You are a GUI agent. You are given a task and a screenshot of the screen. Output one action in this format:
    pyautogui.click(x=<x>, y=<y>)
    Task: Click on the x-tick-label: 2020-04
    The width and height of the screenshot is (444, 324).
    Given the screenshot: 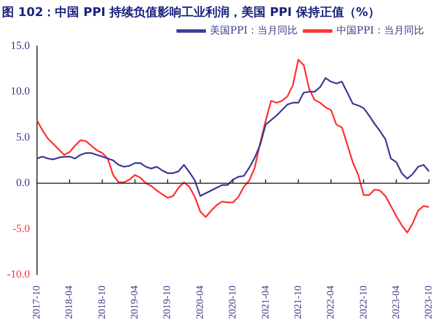 What is the action you would take?
    pyautogui.click(x=200, y=303)
    